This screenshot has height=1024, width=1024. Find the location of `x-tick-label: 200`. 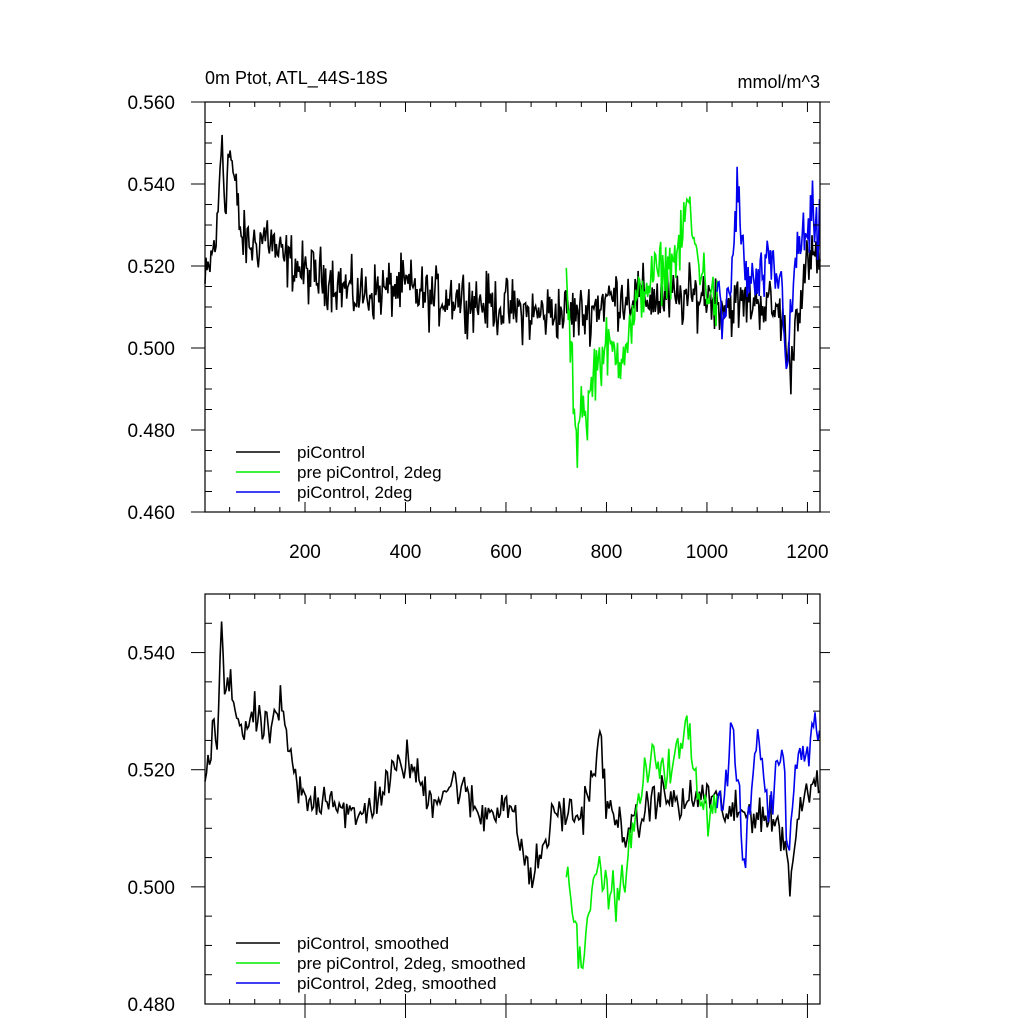

x-tick-label: 200 is located at coordinates (305, 552).